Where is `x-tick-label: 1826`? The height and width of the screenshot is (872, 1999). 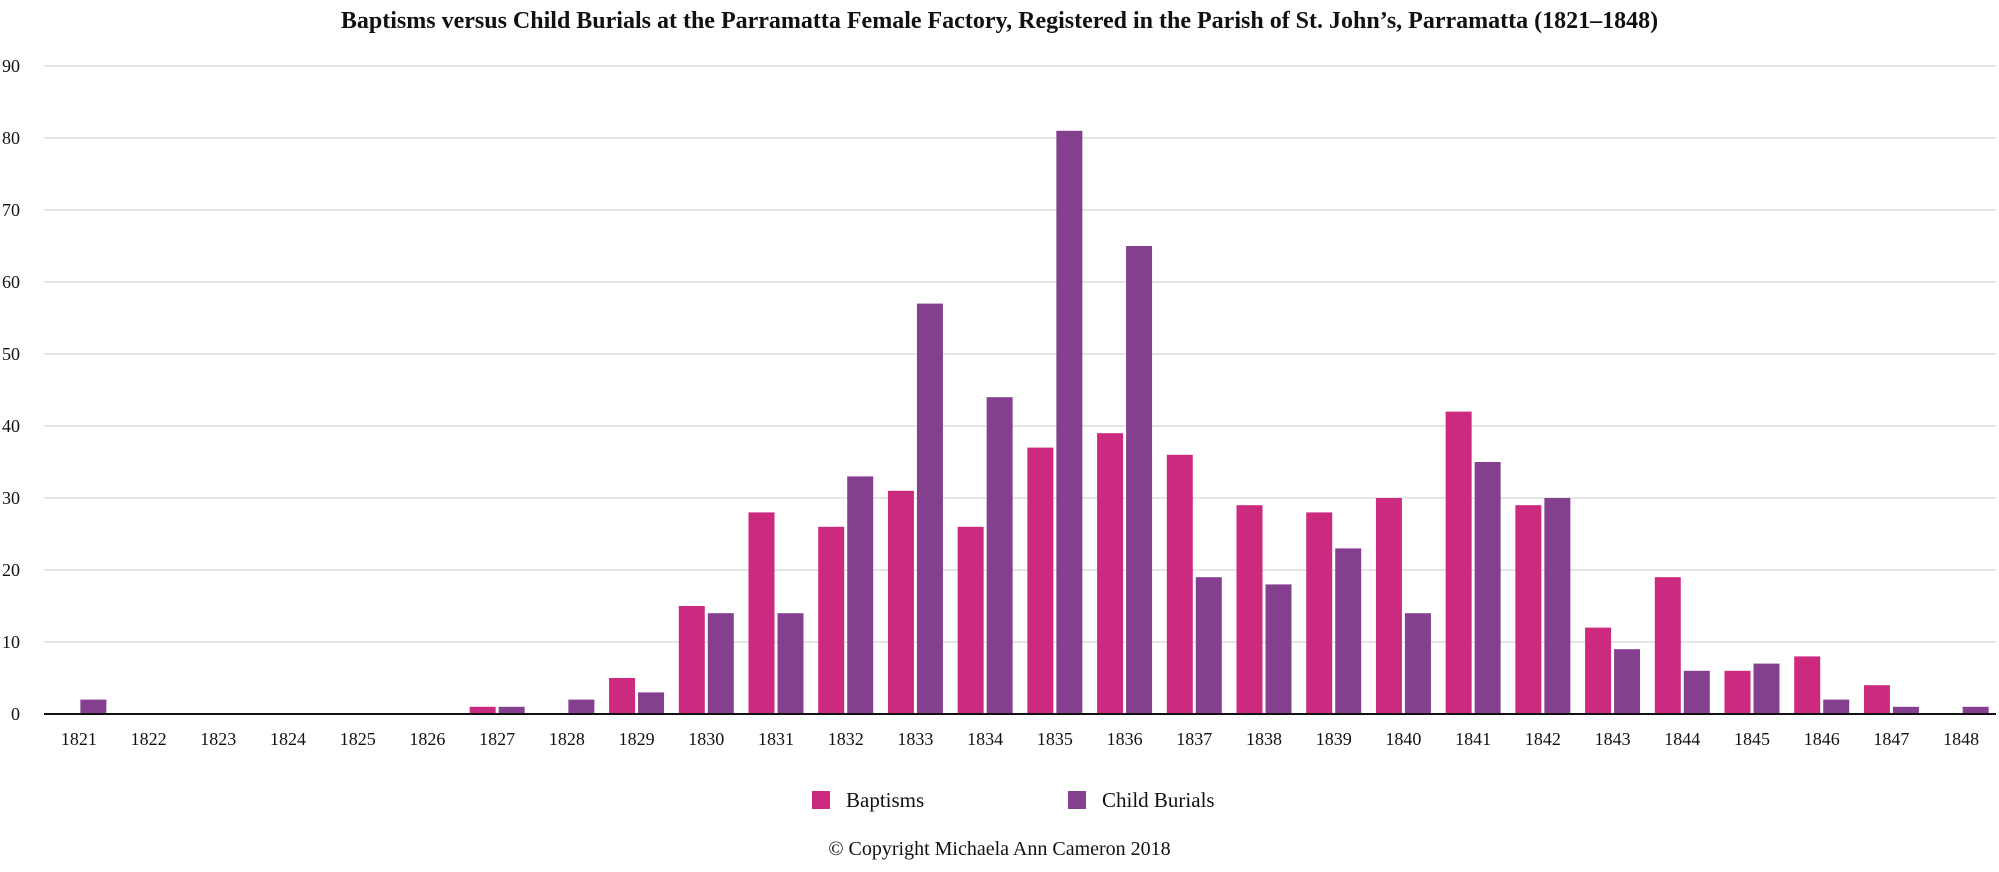
x-tick-label: 1826 is located at coordinates (427, 739).